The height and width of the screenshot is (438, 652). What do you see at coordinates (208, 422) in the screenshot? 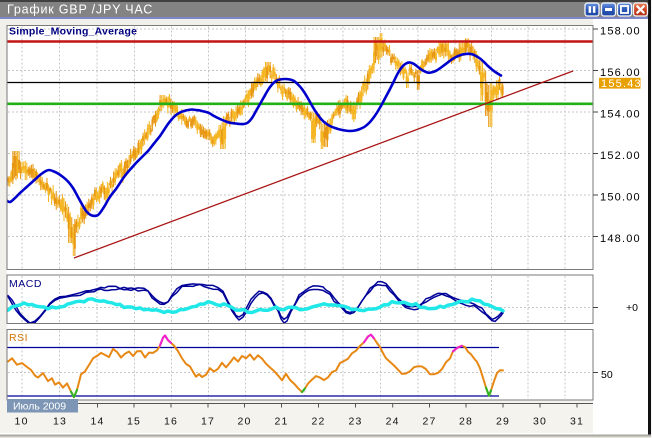
I see `svg-text: 17` at bounding box center [208, 422].